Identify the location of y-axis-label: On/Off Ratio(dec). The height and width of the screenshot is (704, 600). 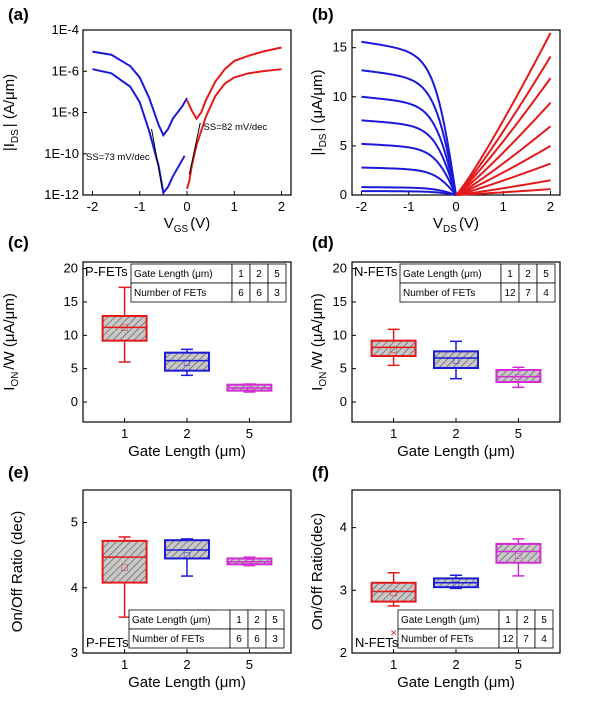
(317, 571).